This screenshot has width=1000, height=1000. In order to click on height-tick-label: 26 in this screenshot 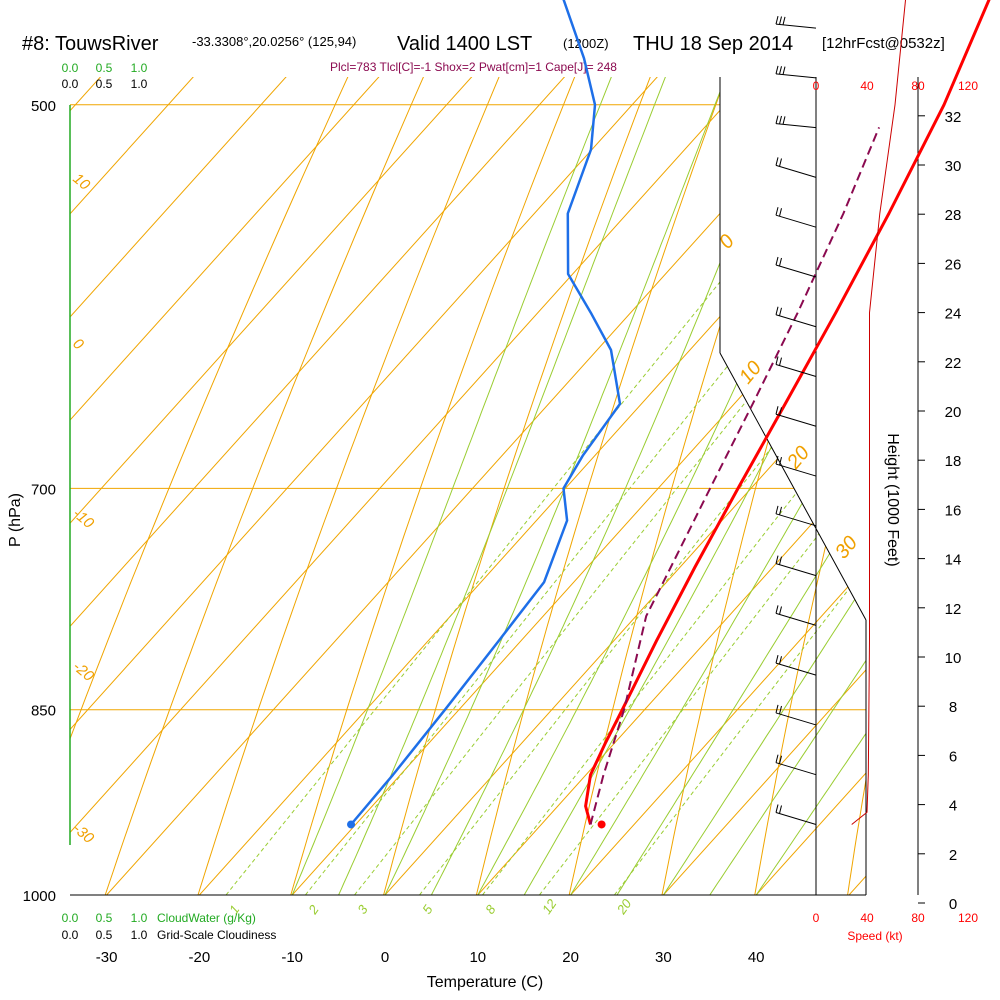, I will do `click(953, 264)`.